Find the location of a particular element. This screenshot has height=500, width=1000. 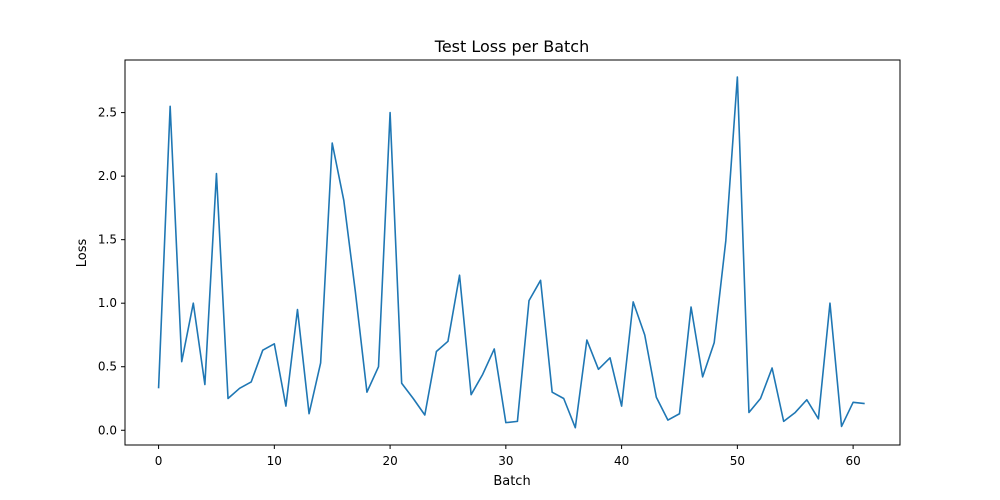

y-axis-label: Loss is located at coordinates (82, 253).